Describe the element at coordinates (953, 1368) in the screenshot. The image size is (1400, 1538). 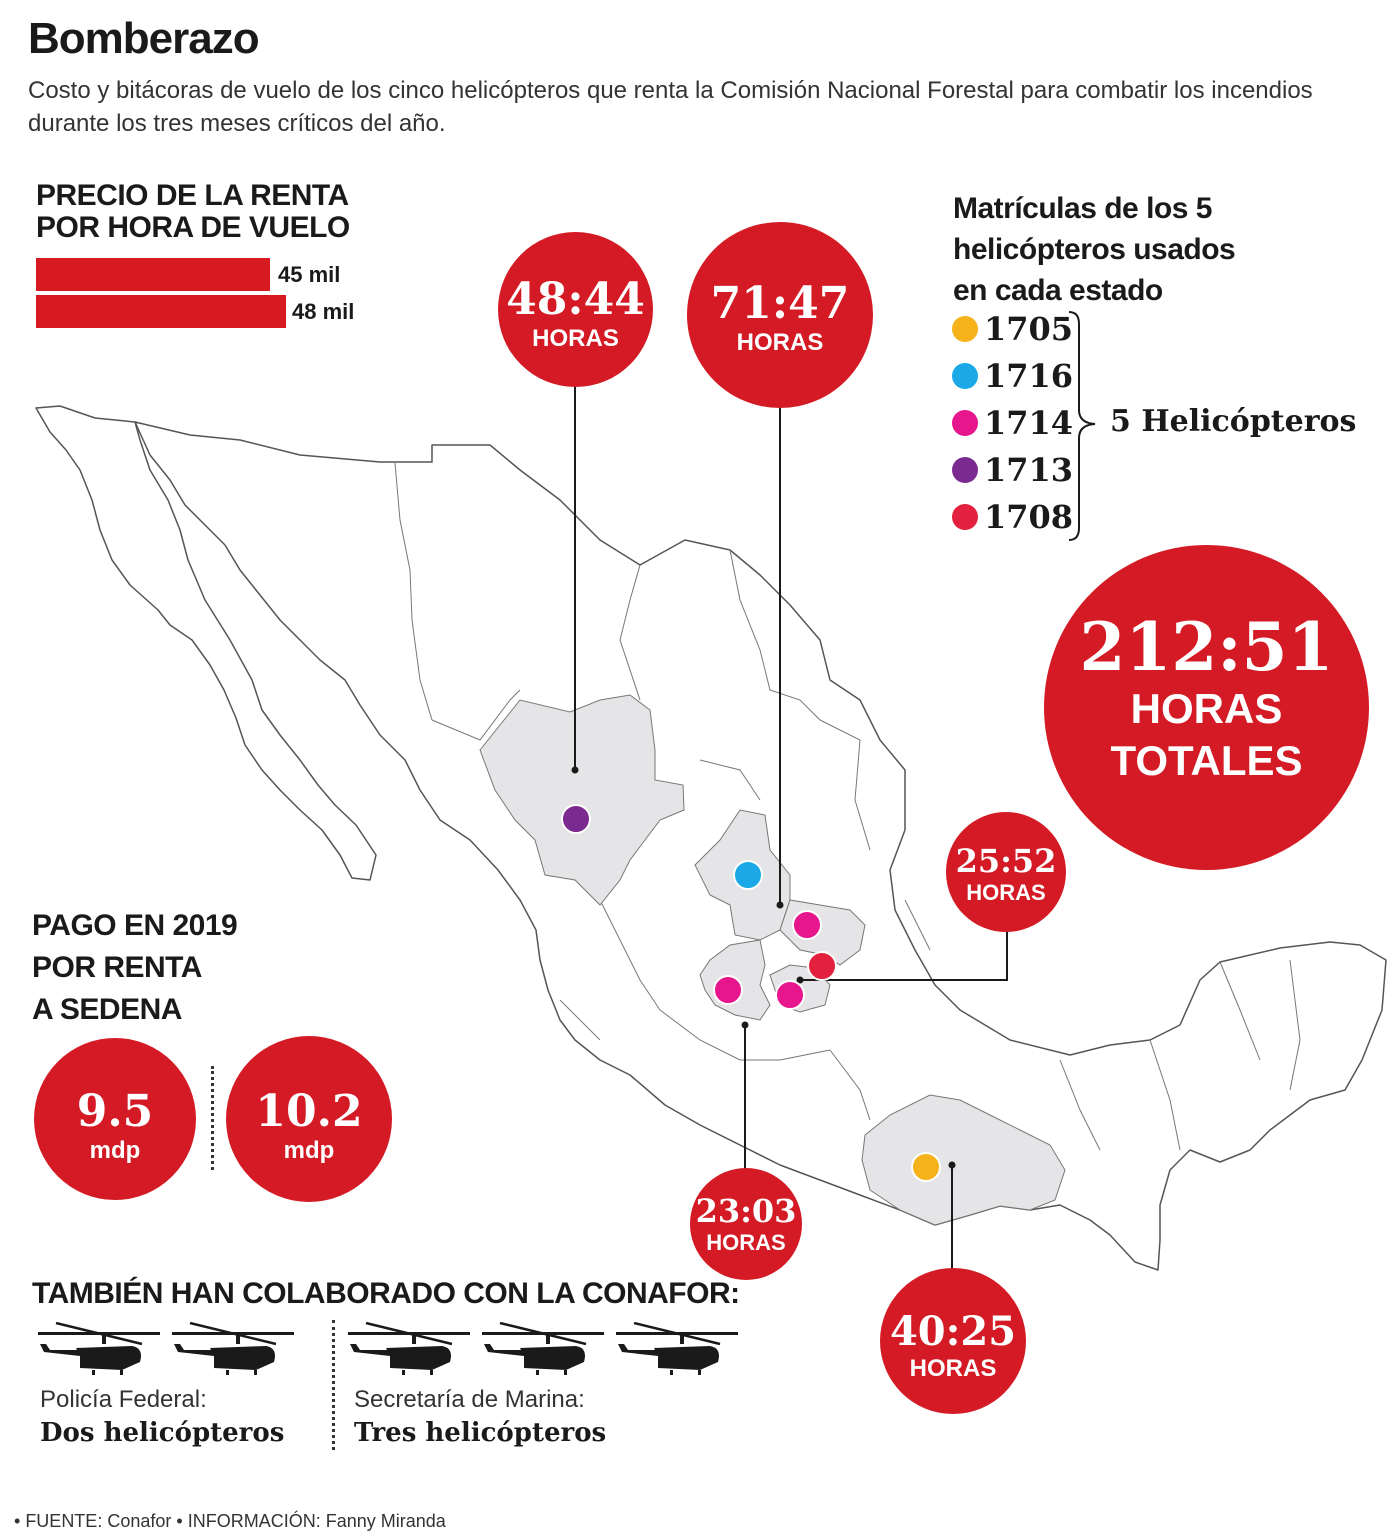
I see `hours-oaxaca-unit: HORAS` at that location.